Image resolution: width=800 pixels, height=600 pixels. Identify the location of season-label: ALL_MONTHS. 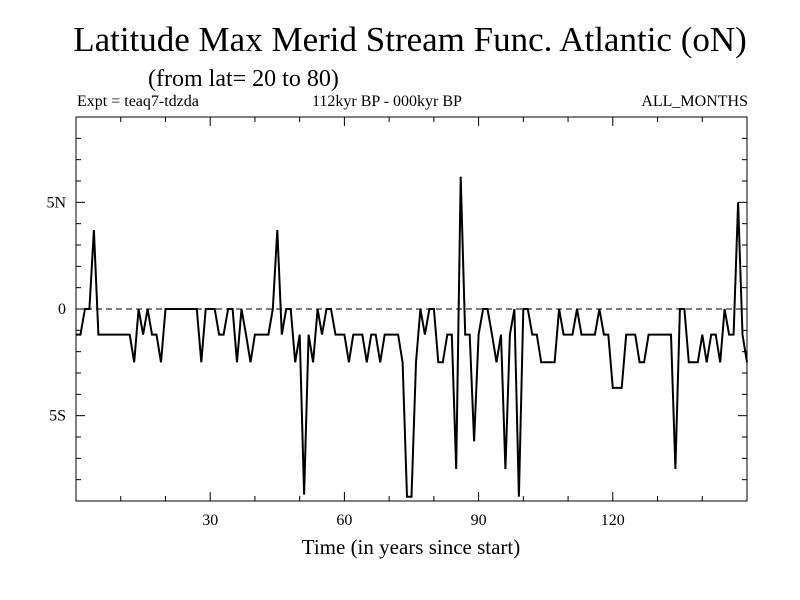
(694, 101).